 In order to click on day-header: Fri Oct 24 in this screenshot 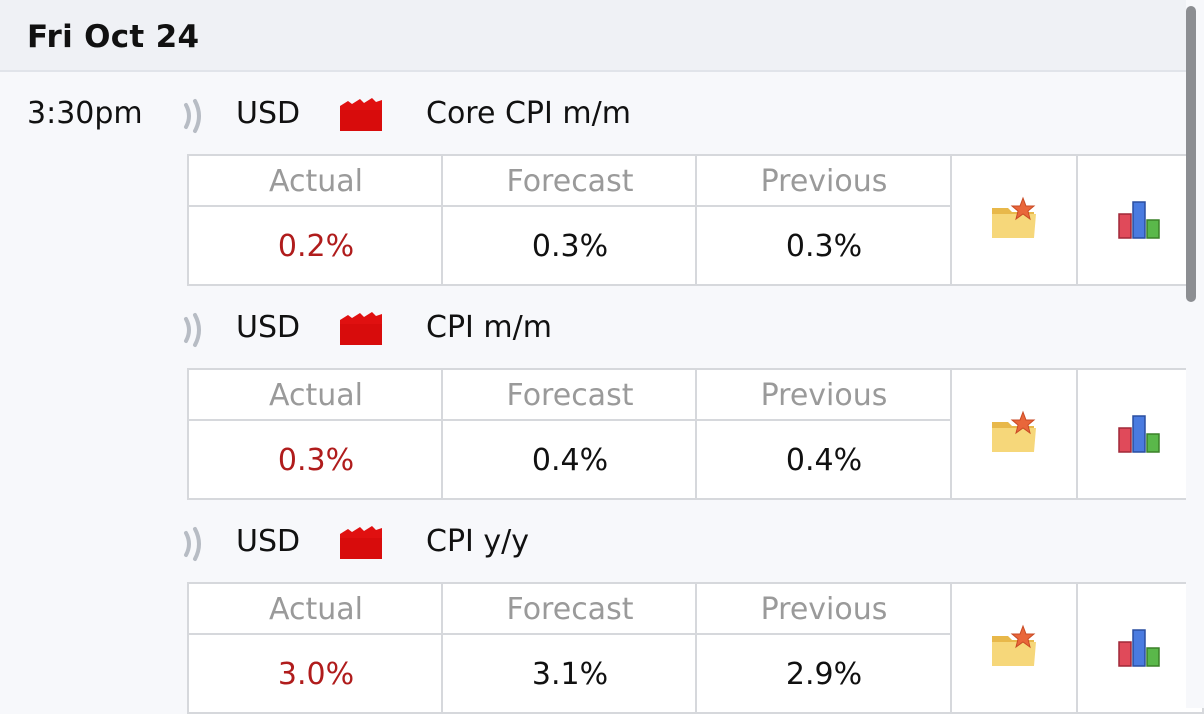, I will do `click(593, 36)`.